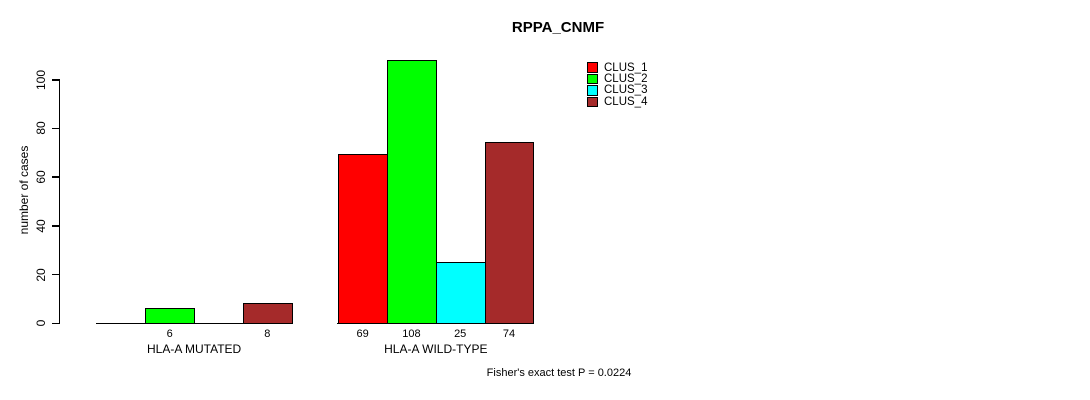  What do you see at coordinates (559, 373) in the screenshot?
I see `annotation-pvalue: Fisher's exact test P = 0.0224` at bounding box center [559, 373].